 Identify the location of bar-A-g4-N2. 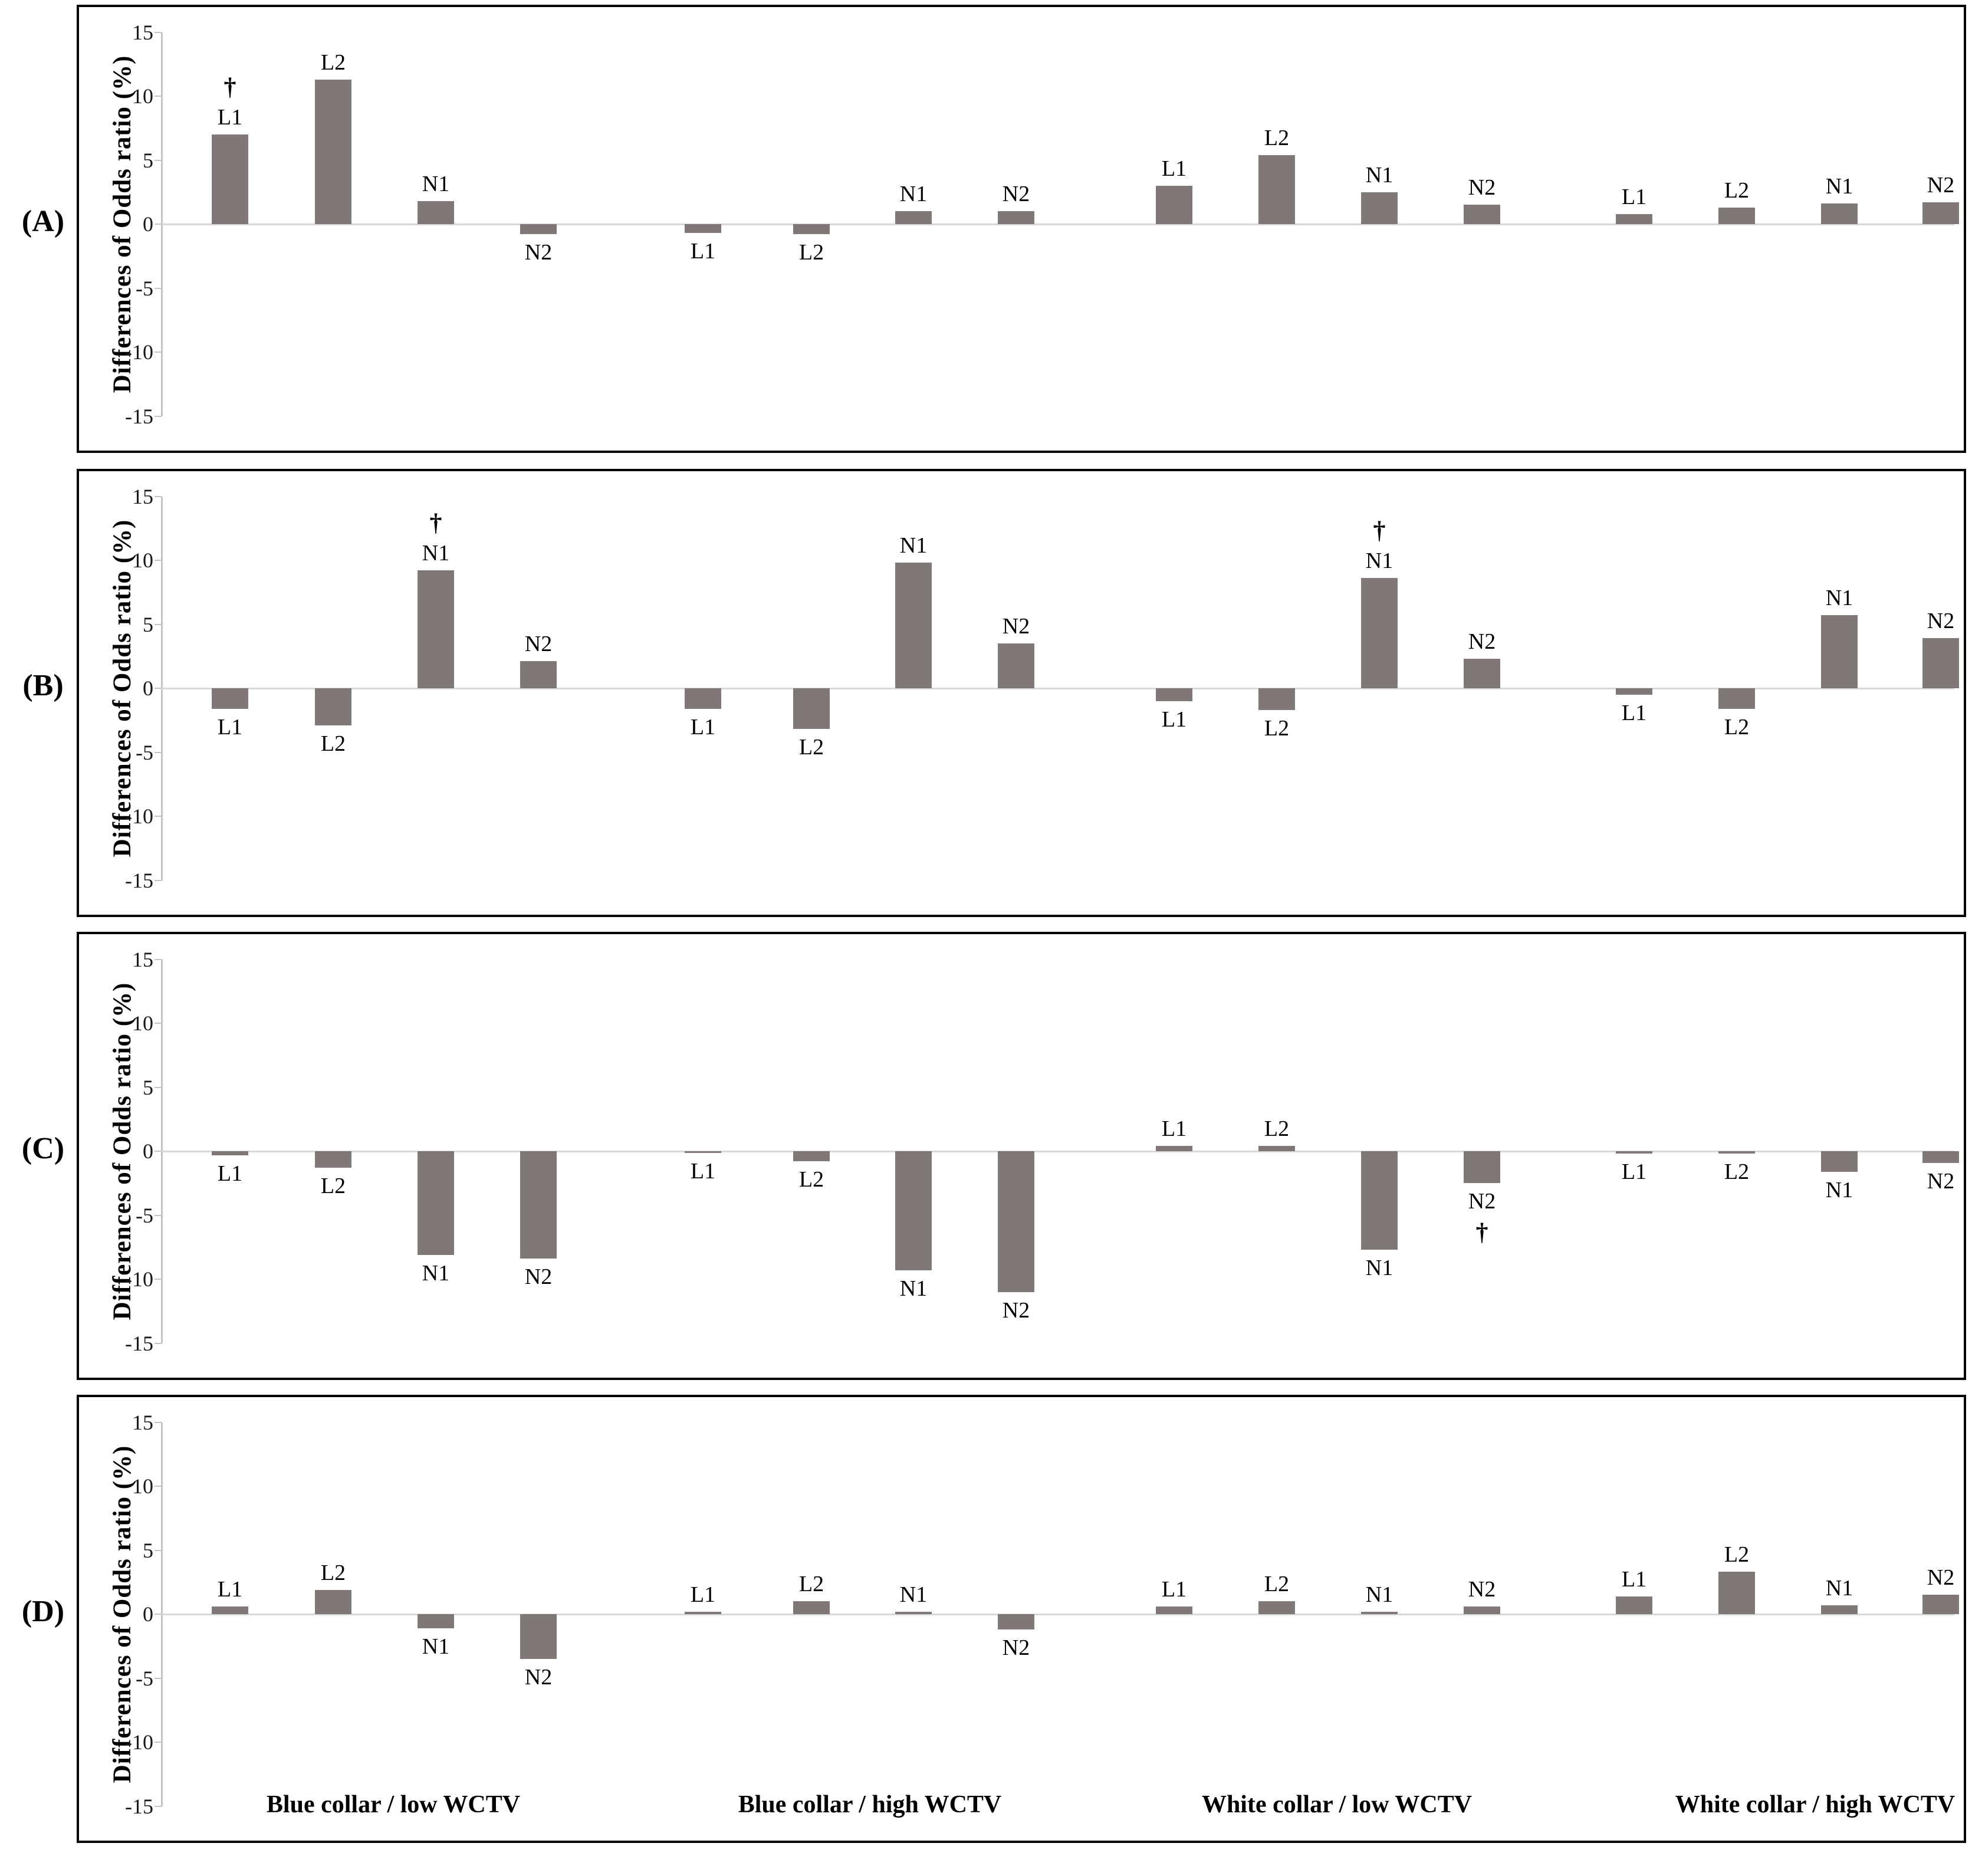
(1940, 213).